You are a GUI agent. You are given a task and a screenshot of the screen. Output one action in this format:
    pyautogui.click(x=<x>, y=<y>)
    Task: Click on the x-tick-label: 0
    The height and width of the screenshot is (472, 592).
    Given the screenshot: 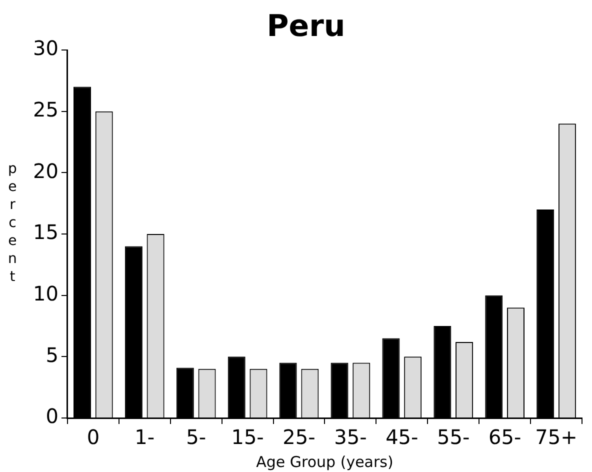 What is the action you would take?
    pyautogui.click(x=93, y=437)
    